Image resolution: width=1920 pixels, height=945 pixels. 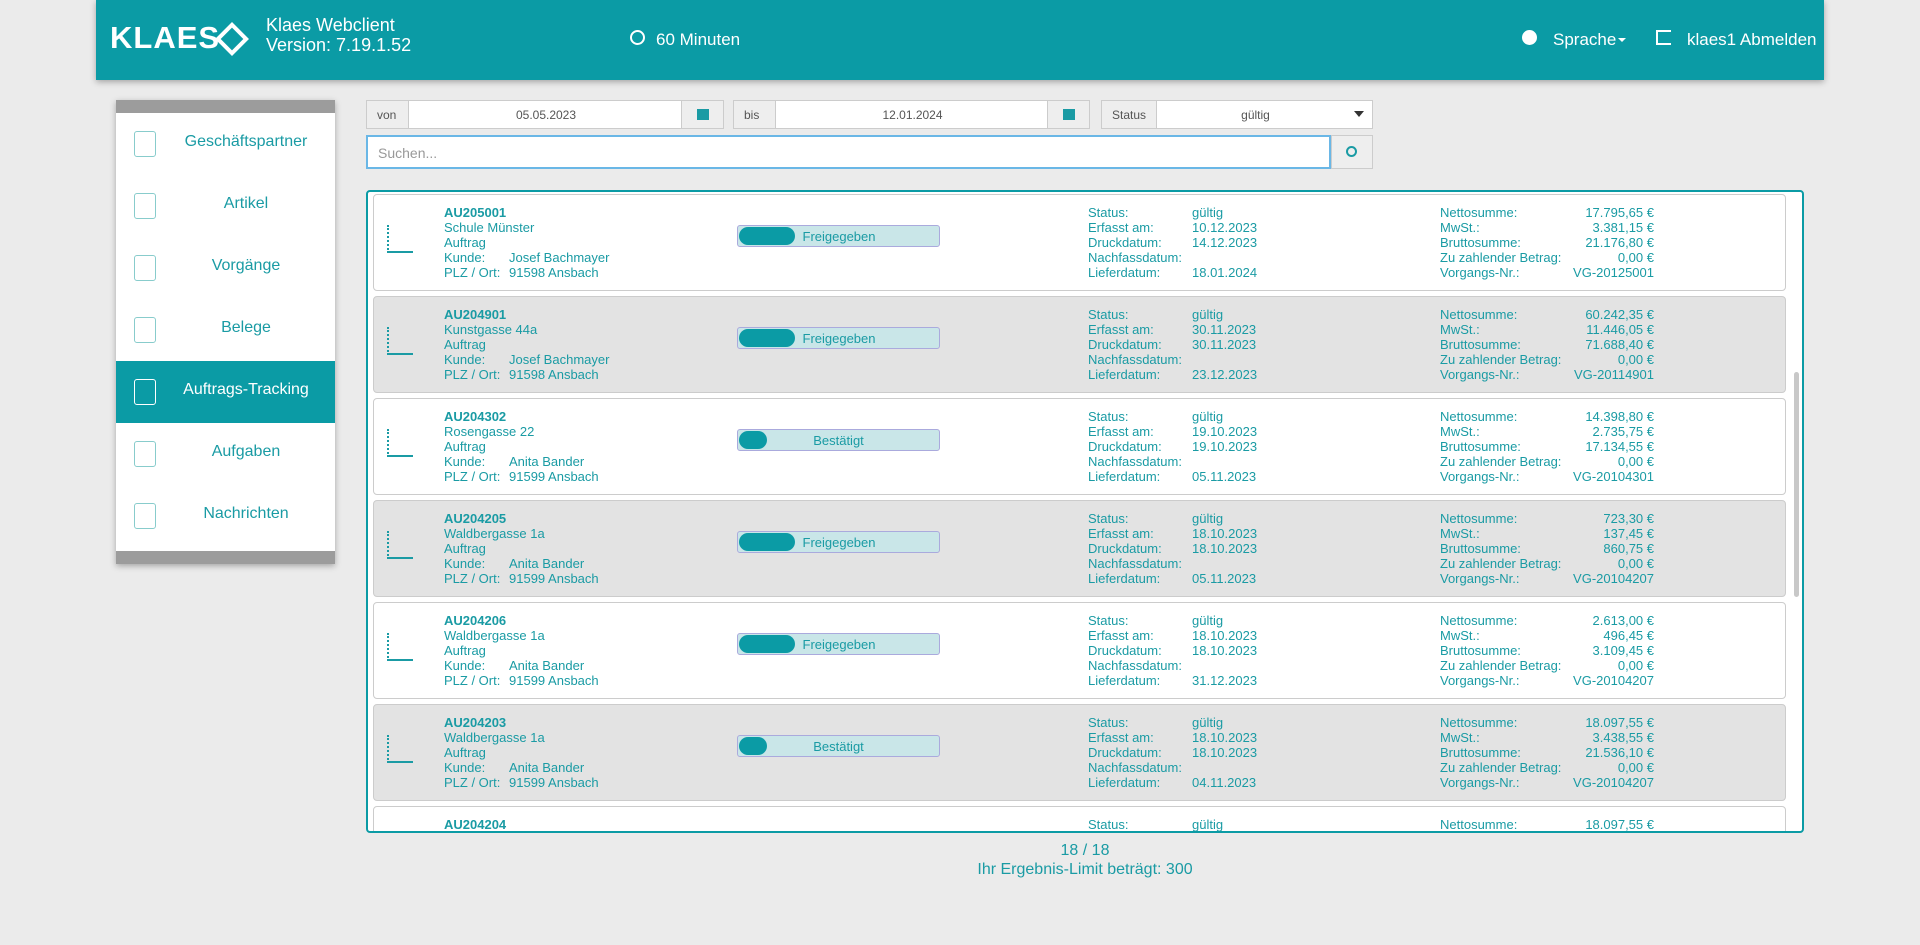 I want to click on field-value: 19.10.2023, so click(x=1225, y=431).